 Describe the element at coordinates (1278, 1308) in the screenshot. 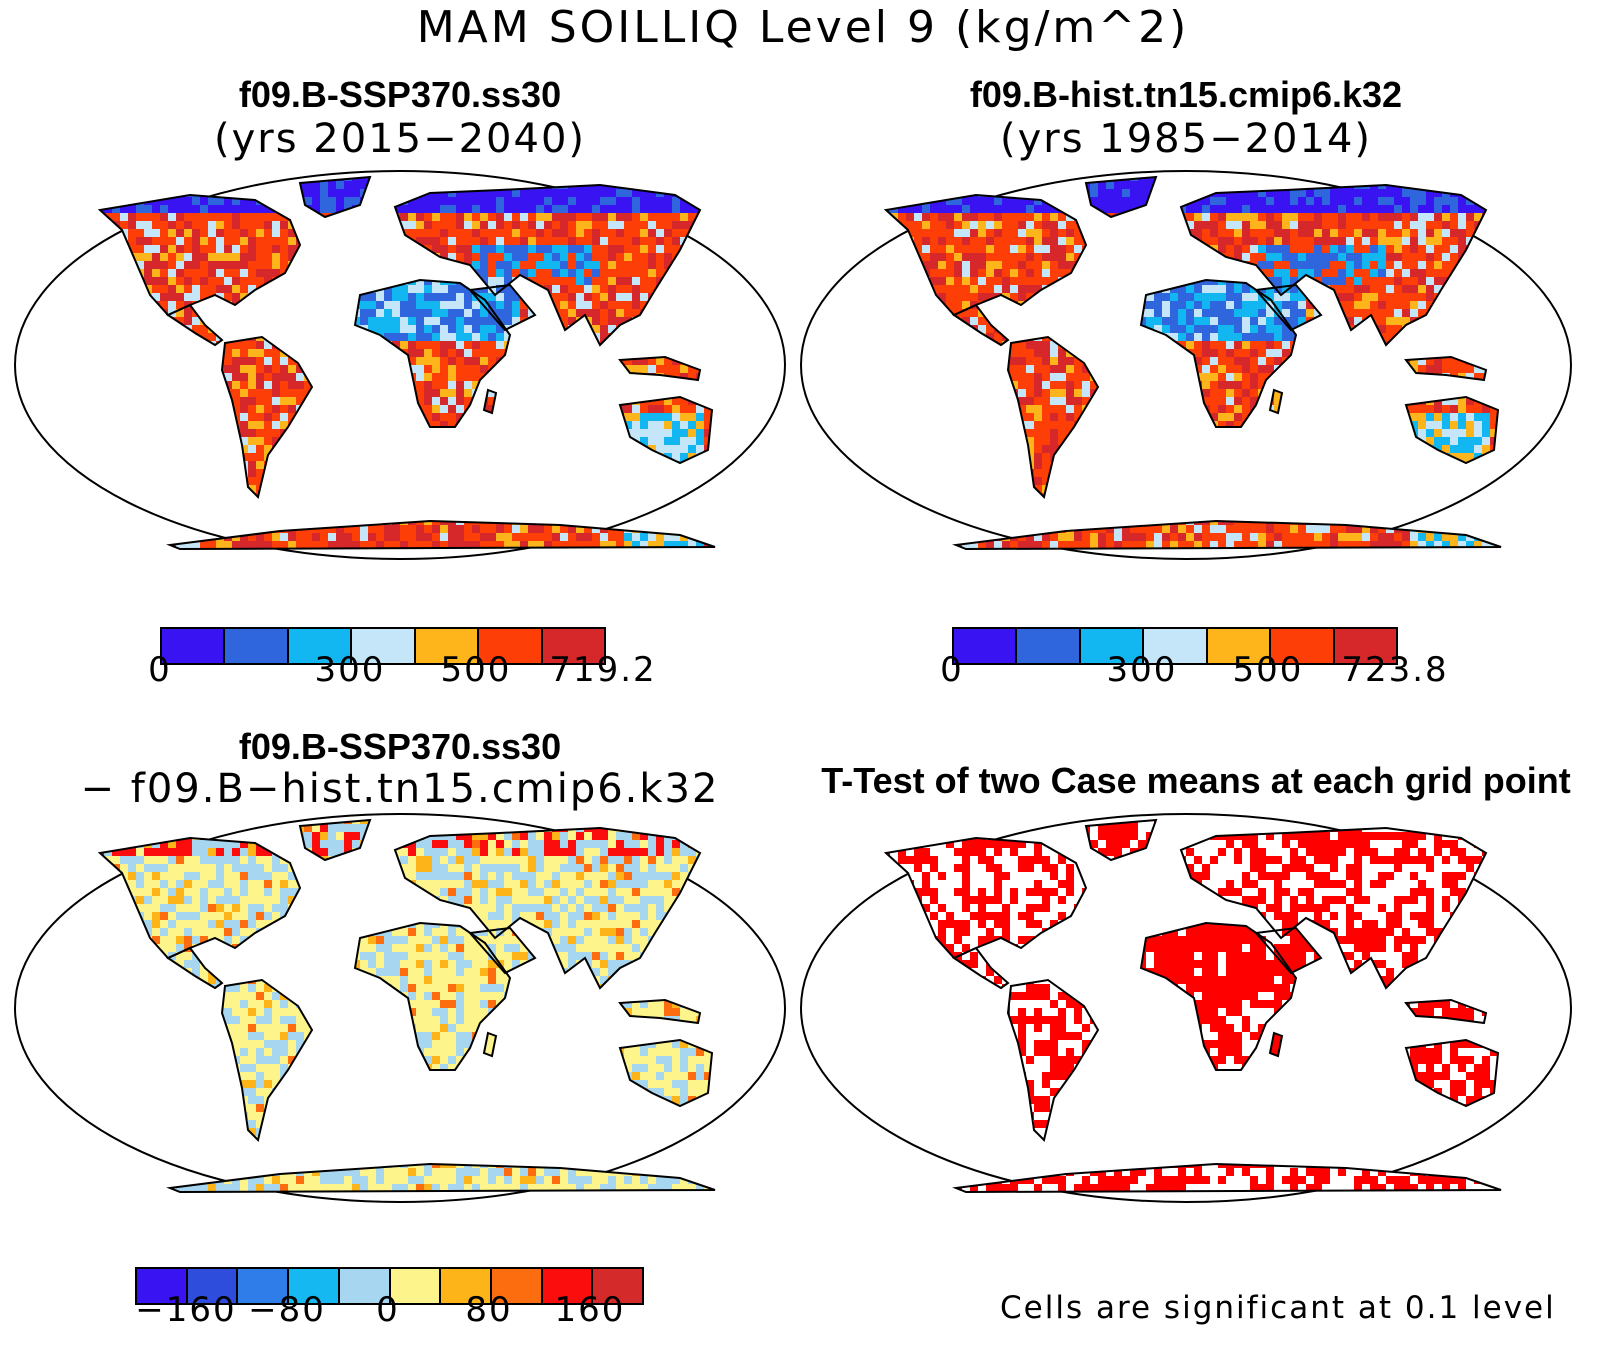

I see `significance-note: Cells are significant at 0.1 level` at that location.